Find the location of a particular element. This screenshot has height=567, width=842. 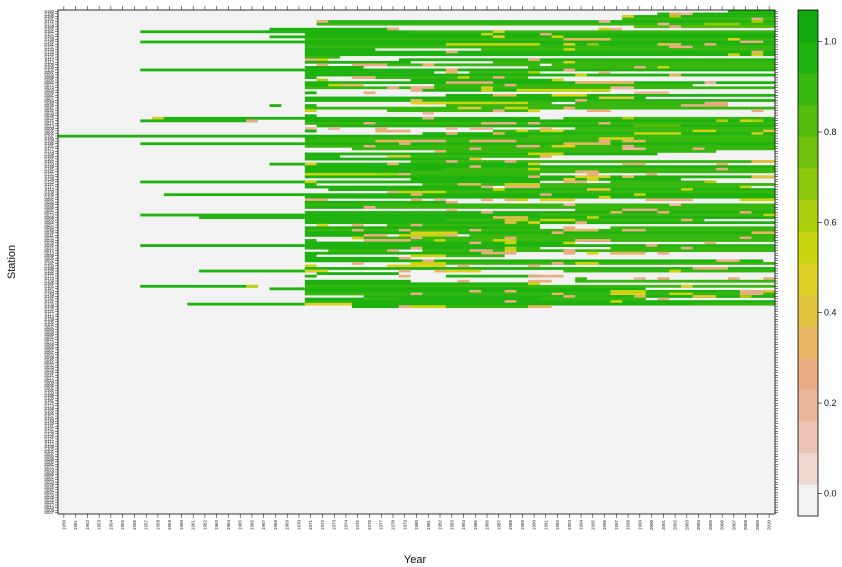

y-tick-label: S165 is located at coordinates (49, 156).